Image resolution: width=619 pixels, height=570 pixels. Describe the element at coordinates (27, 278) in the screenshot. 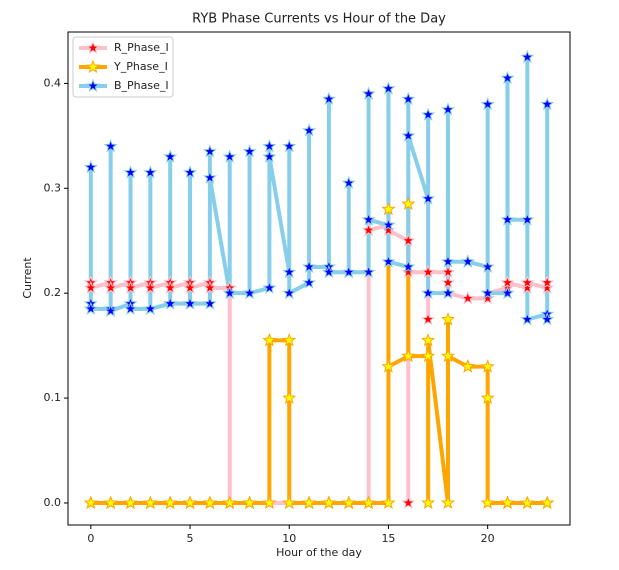

I see `y-axis-label: Current` at that location.